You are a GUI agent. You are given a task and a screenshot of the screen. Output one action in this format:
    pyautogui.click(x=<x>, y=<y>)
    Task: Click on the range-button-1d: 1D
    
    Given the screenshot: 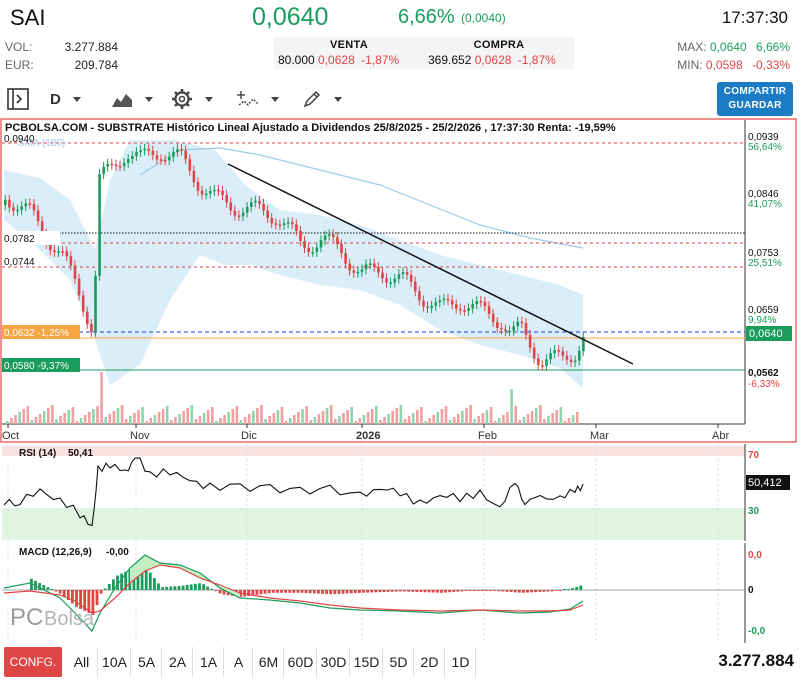 What is the action you would take?
    pyautogui.click(x=461, y=662)
    